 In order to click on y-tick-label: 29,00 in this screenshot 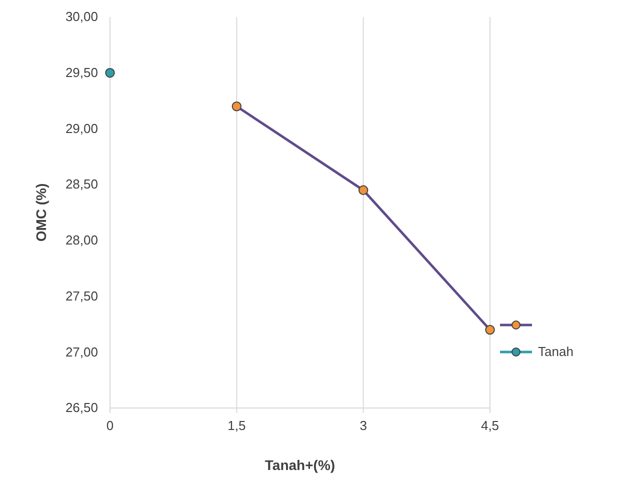, I will do `click(81, 128)`.